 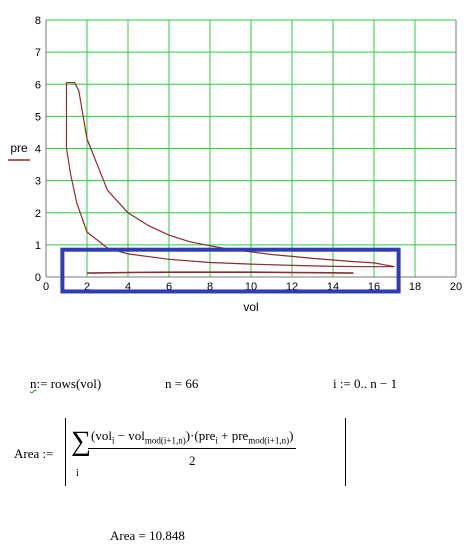 What do you see at coordinates (345, 452) in the screenshot?
I see `abs-right-bar` at bounding box center [345, 452].